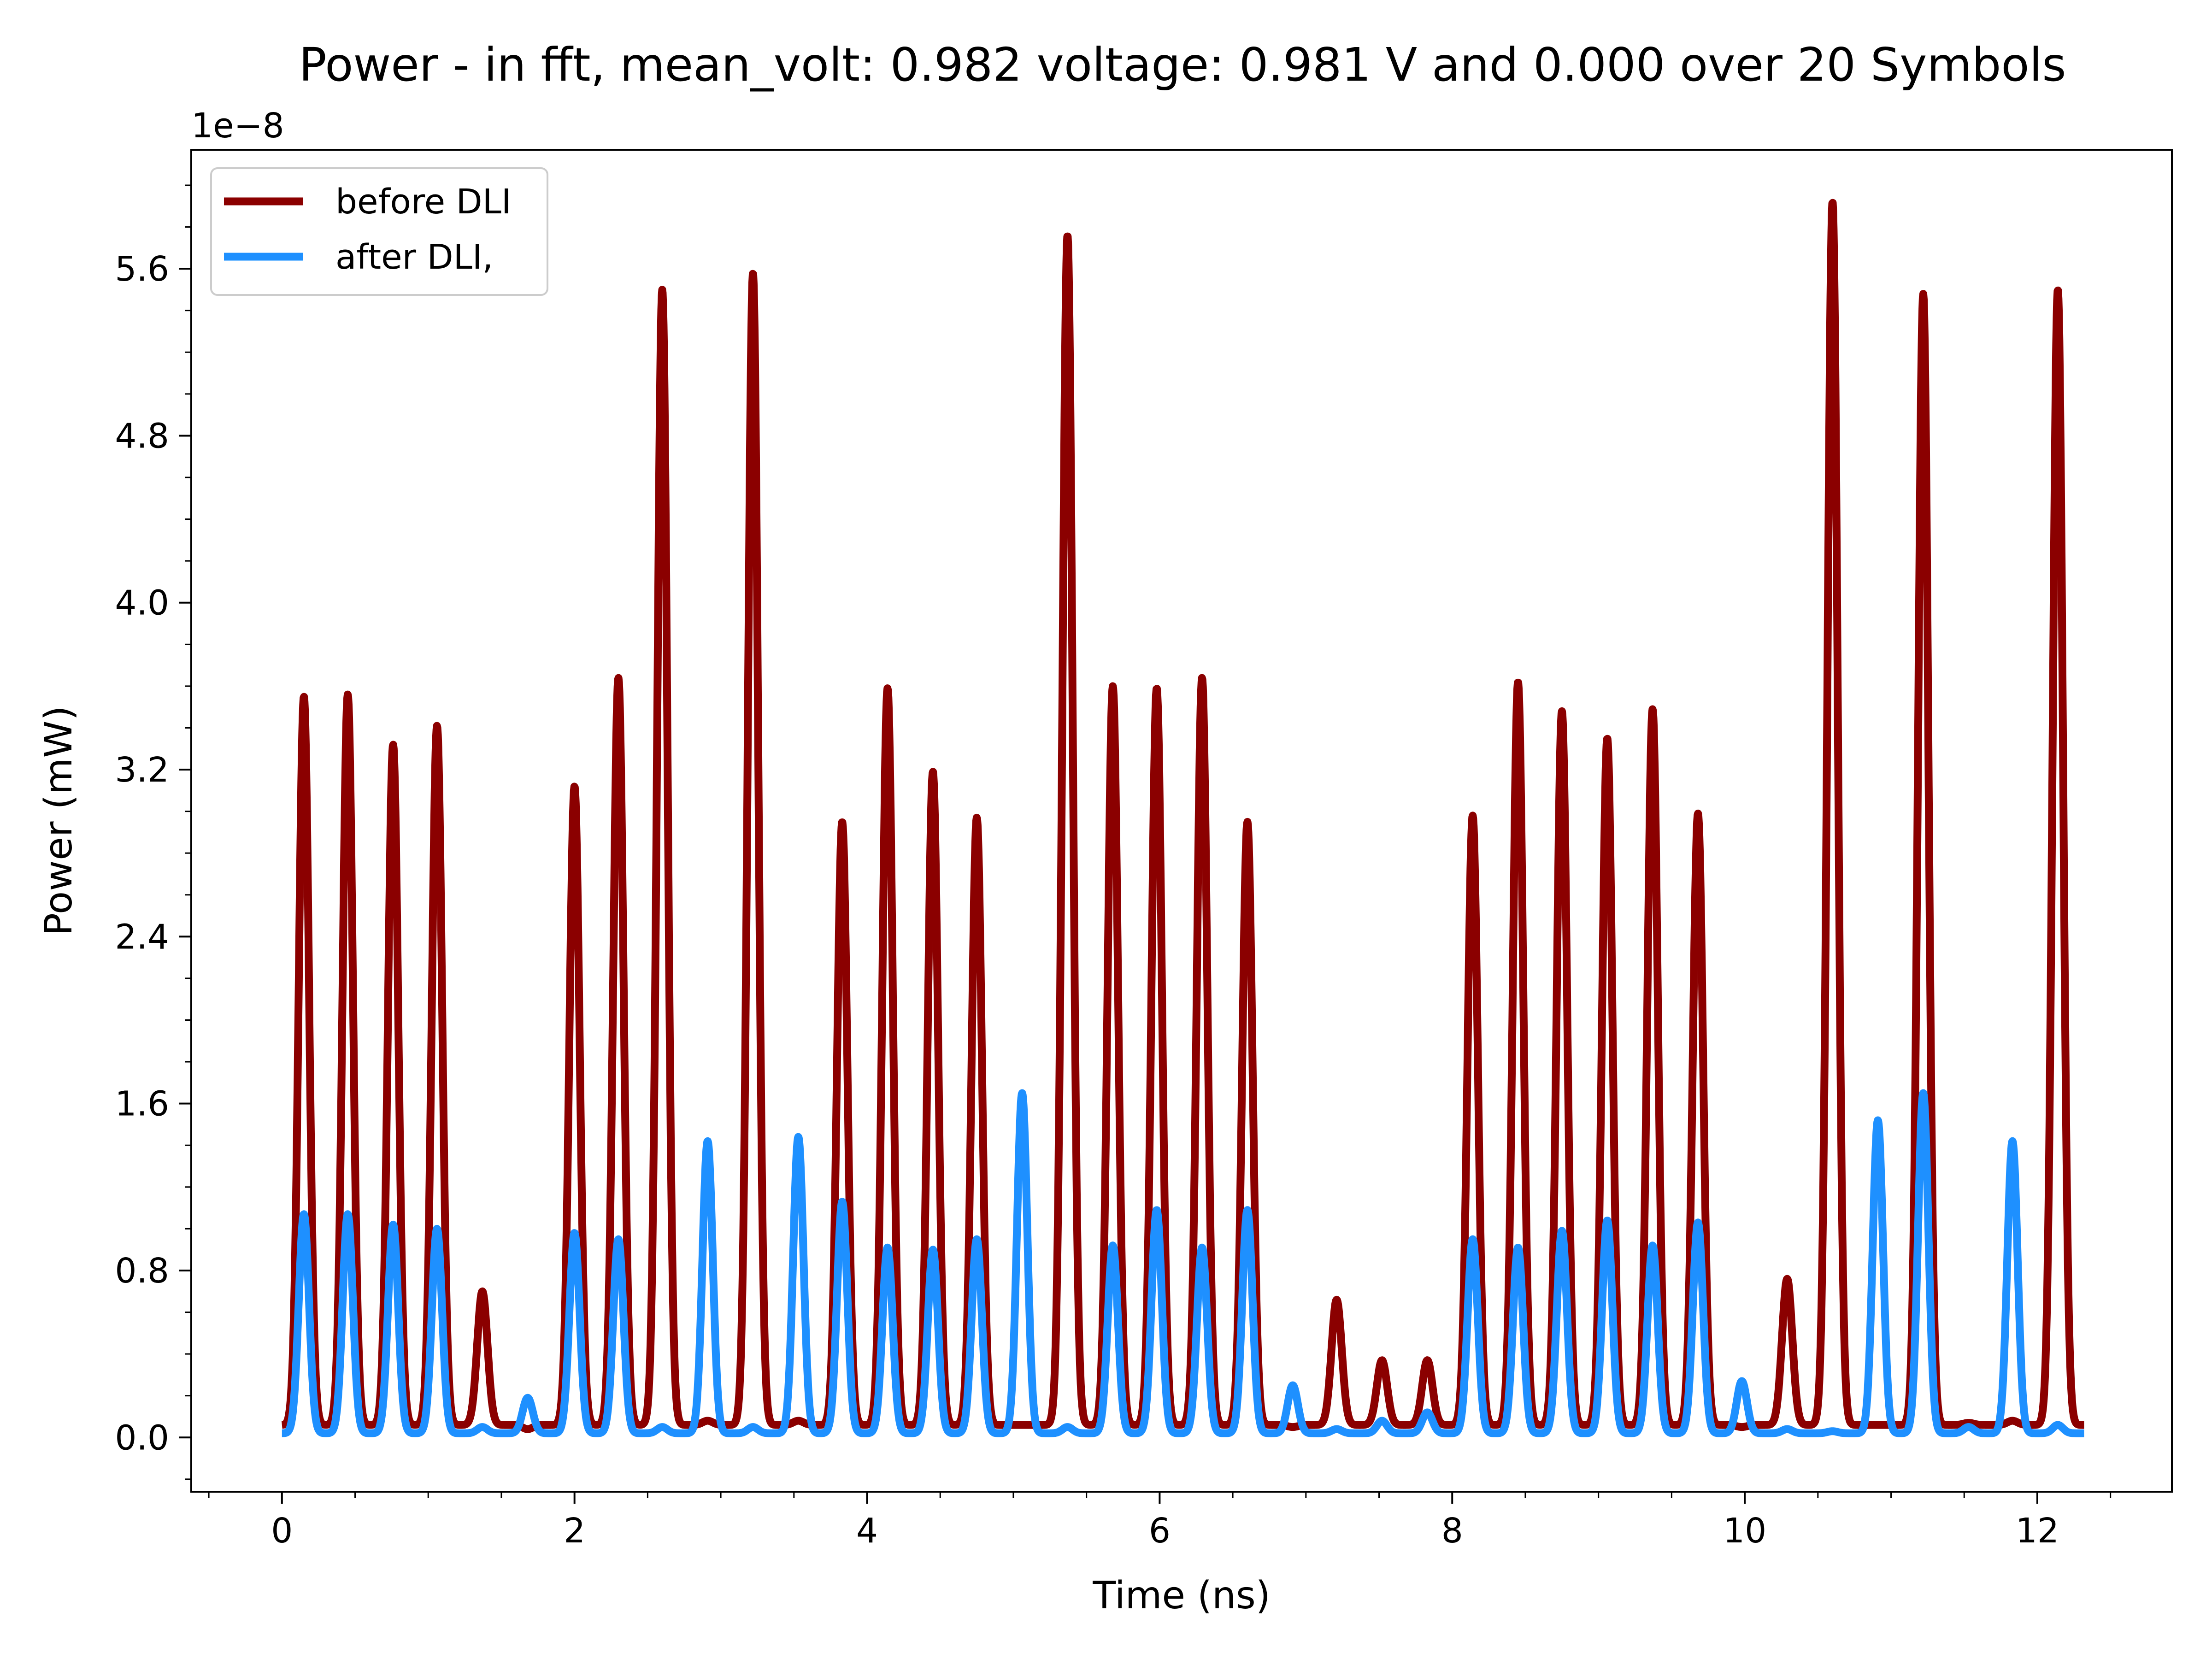  I want to click on x-tick-label: 4, so click(867, 1531).